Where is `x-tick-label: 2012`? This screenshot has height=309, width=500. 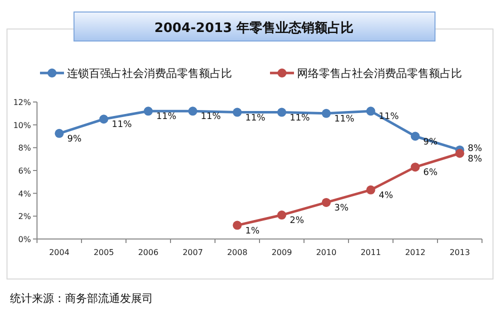
x-tick-label: 2012 is located at coordinates (415, 252).